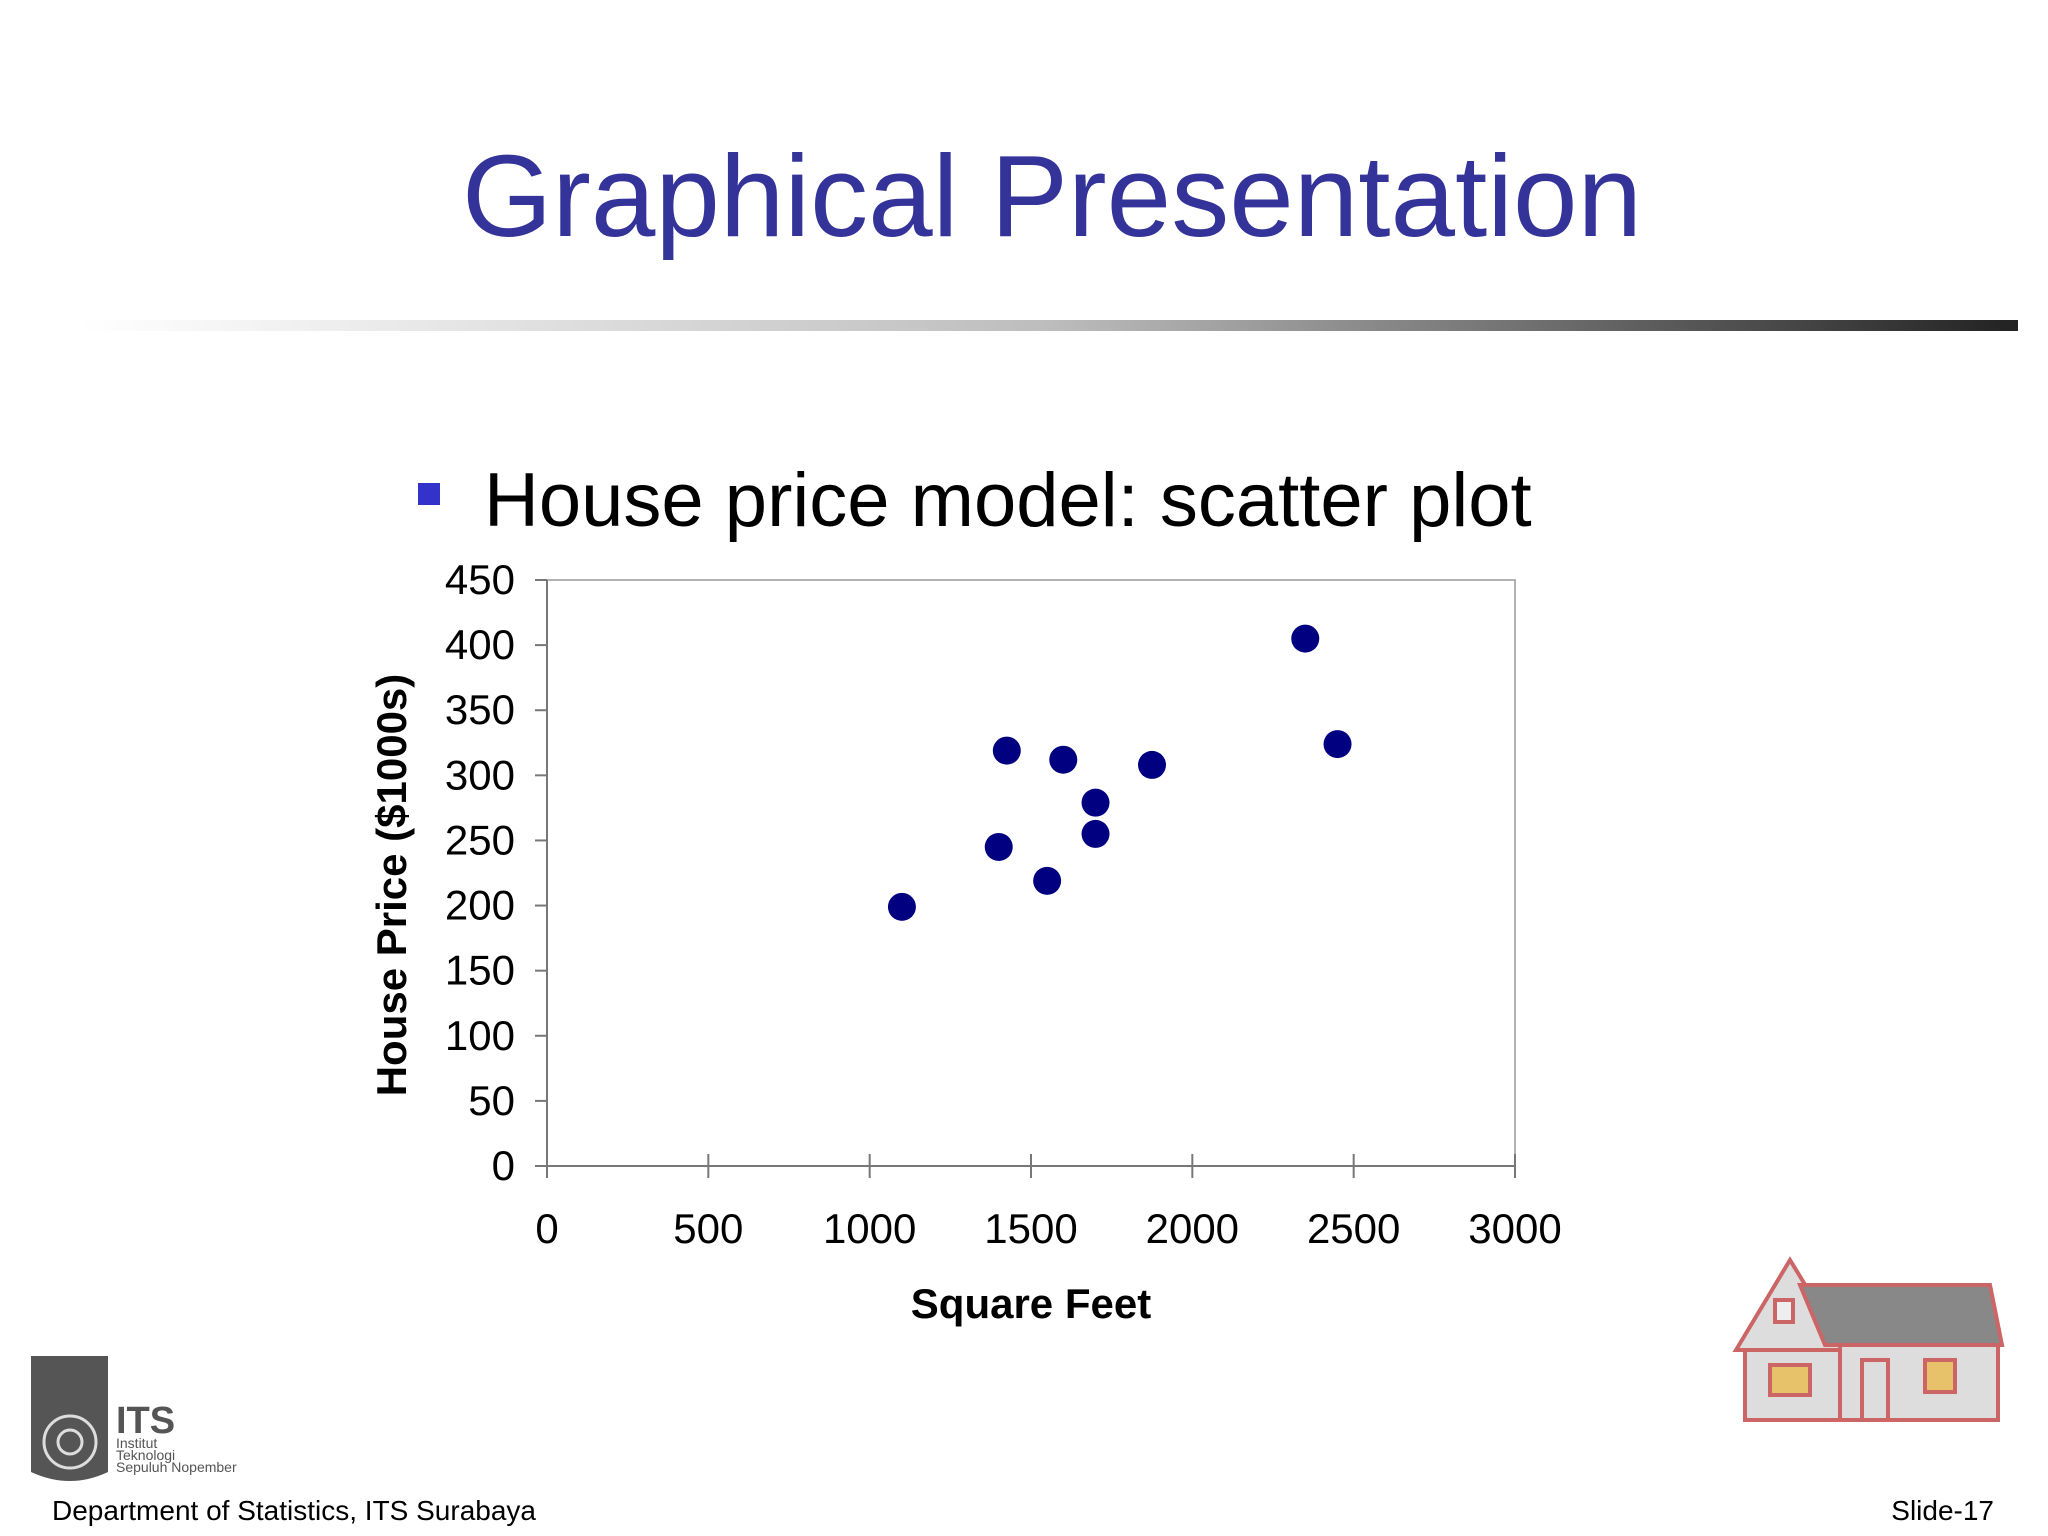 The height and width of the screenshot is (1536, 2048). I want to click on logo-emblem-inner, so click(70, 1442).